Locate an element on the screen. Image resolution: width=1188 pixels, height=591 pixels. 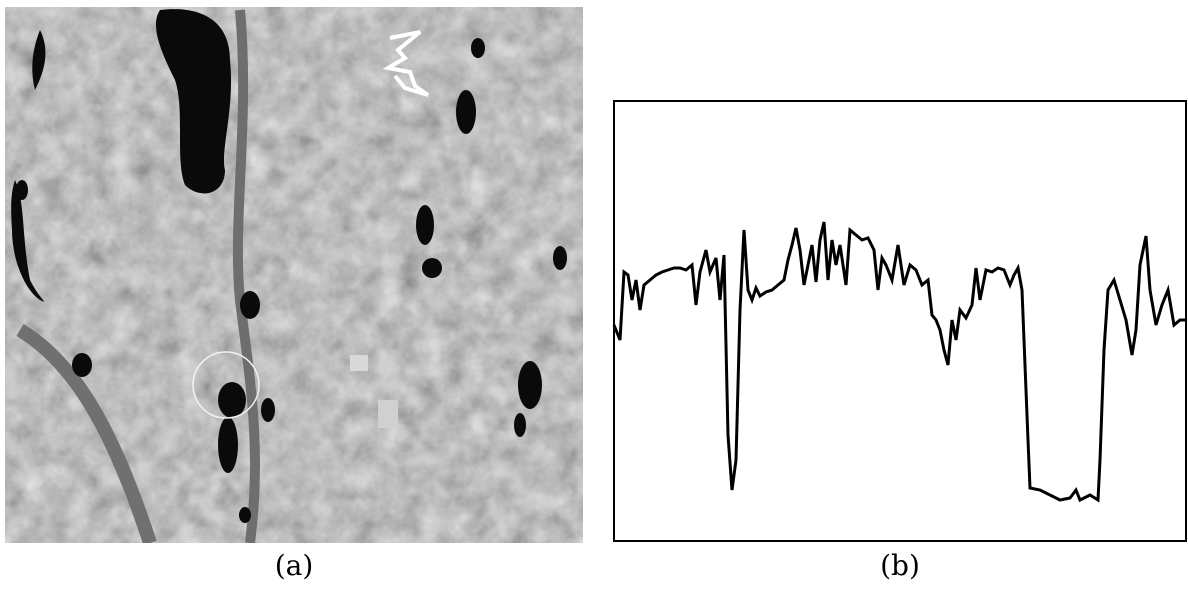
caption: (b) is located at coordinates (900, 565).